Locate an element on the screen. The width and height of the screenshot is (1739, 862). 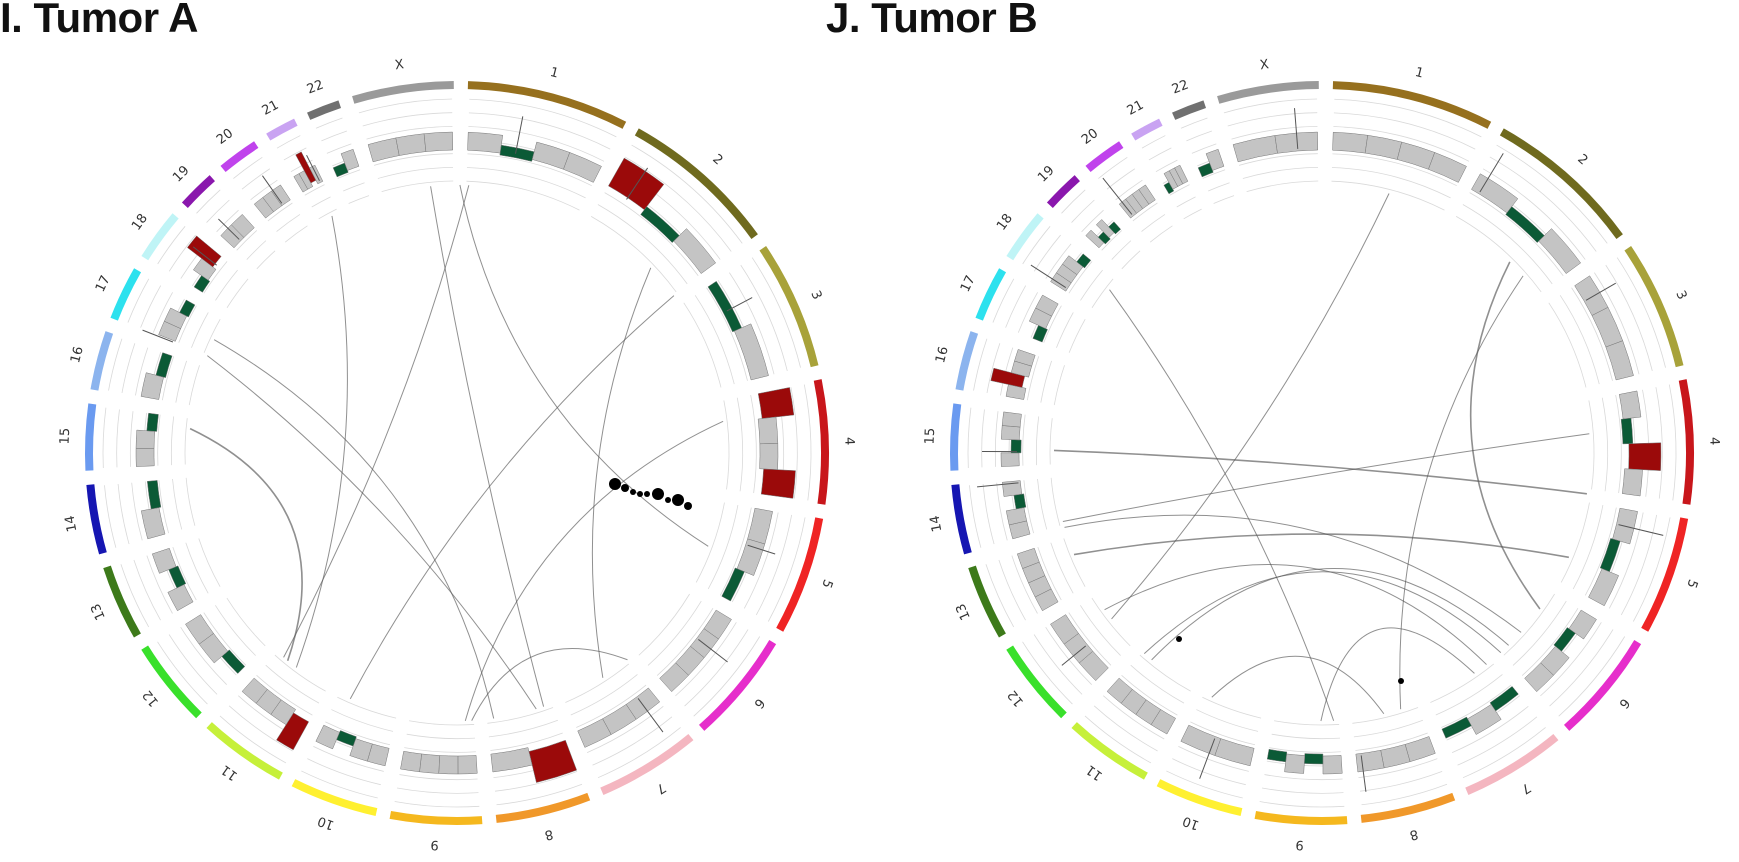
chromosome-2: 2 is located at coordinates (674, 210).